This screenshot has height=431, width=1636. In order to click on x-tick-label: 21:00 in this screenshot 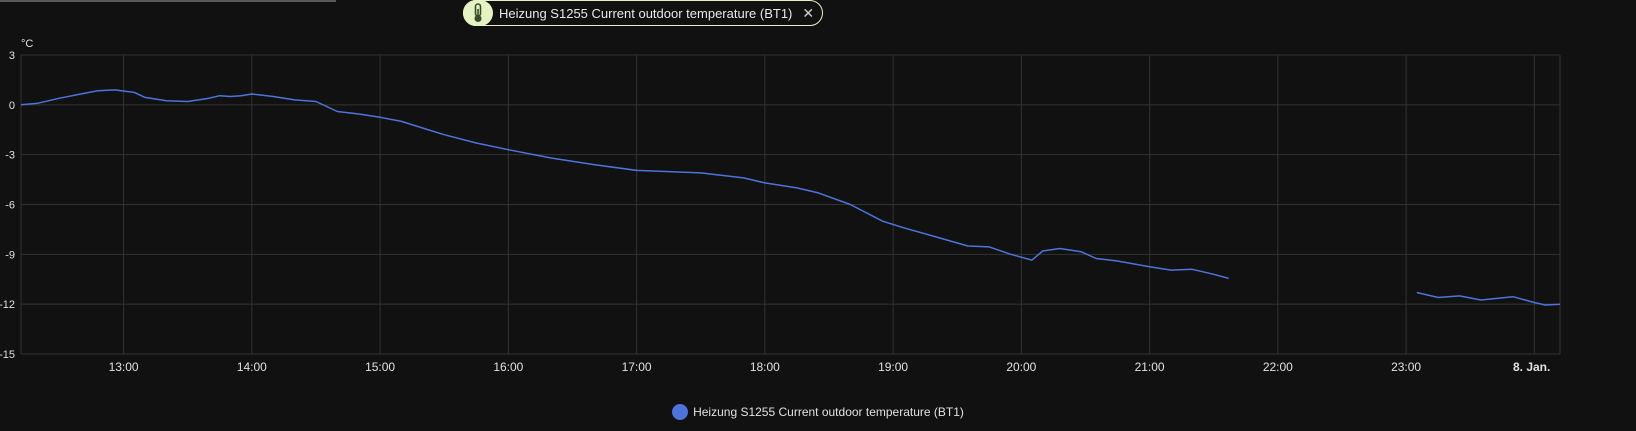, I will do `click(1150, 367)`.